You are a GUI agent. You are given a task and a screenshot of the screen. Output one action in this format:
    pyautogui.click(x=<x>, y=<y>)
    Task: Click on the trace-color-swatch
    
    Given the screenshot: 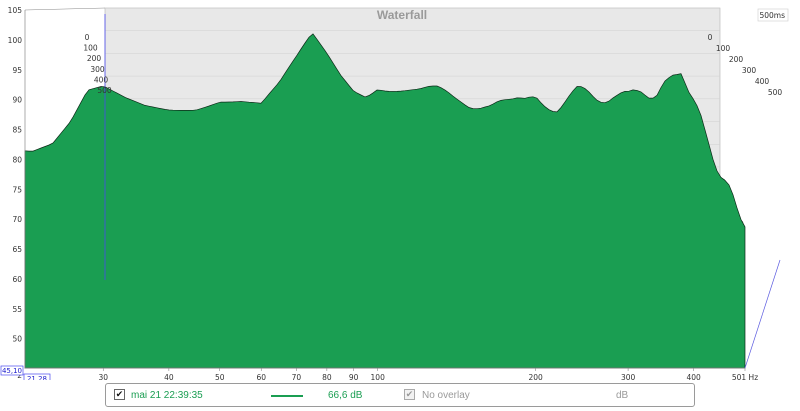 What is the action you would take?
    pyautogui.click(x=287, y=396)
    